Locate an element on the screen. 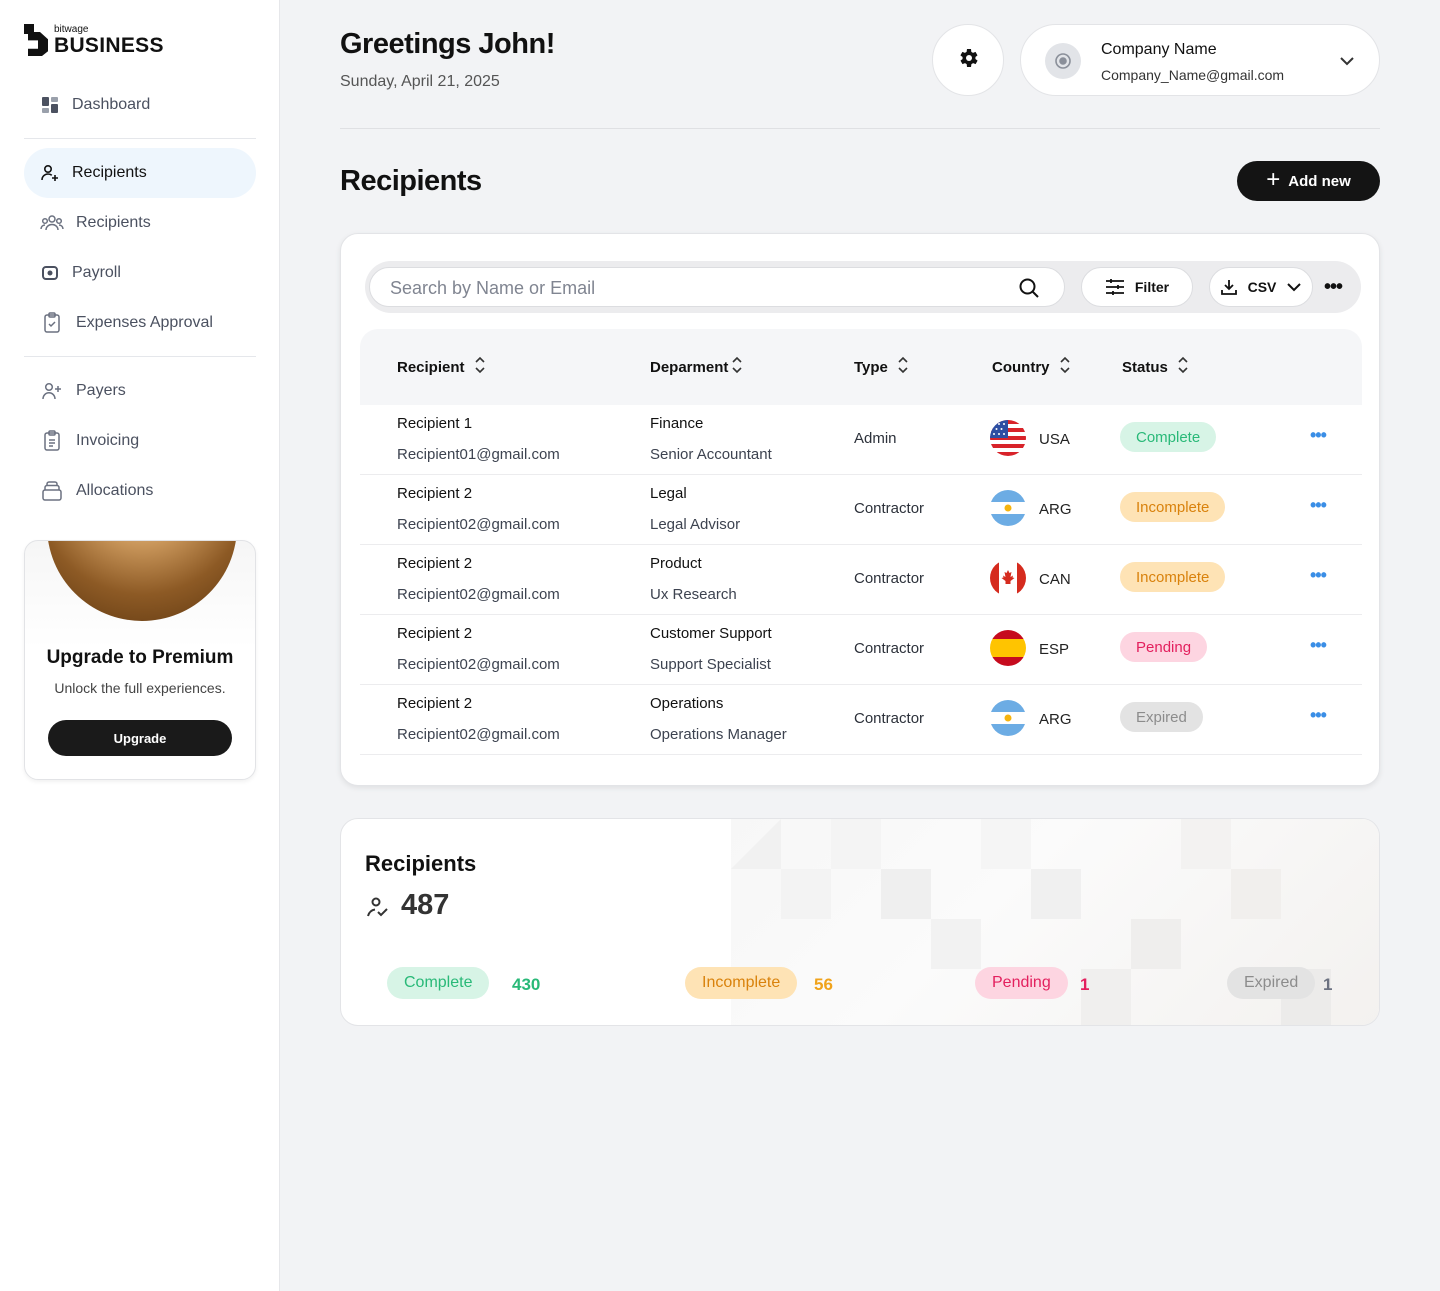  department-name: Operations is located at coordinates (687, 703).